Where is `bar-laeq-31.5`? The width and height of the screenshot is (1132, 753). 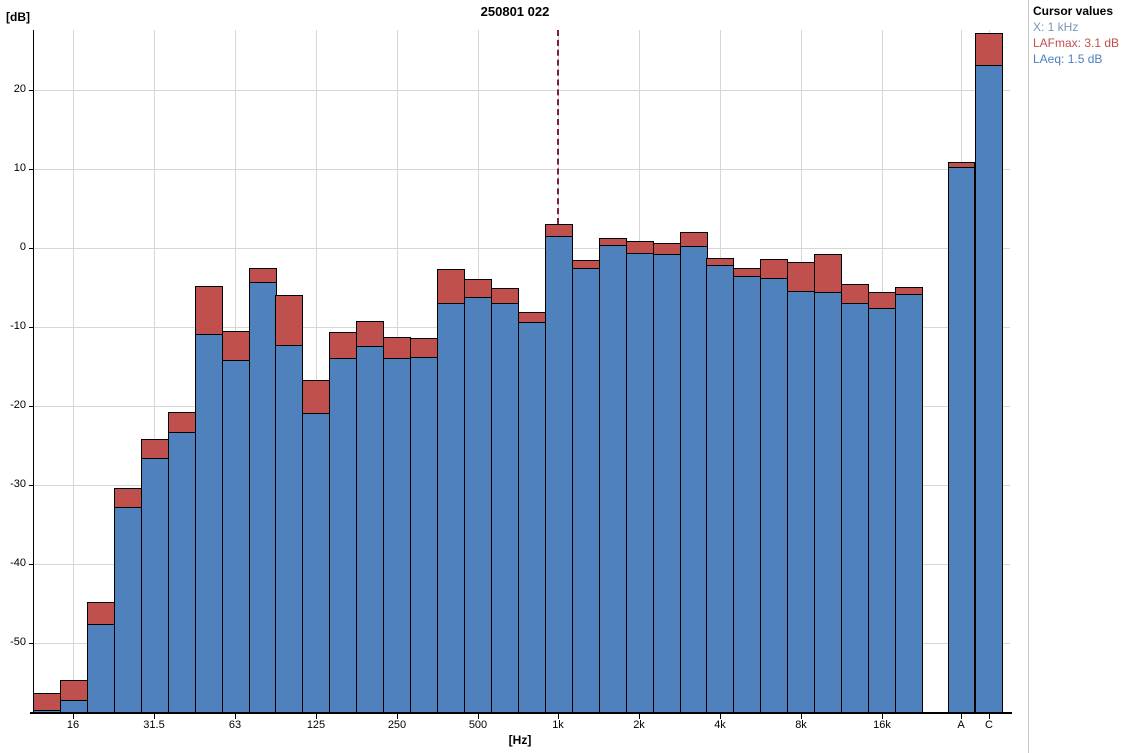 bar-laeq-31.5 is located at coordinates (155, 585).